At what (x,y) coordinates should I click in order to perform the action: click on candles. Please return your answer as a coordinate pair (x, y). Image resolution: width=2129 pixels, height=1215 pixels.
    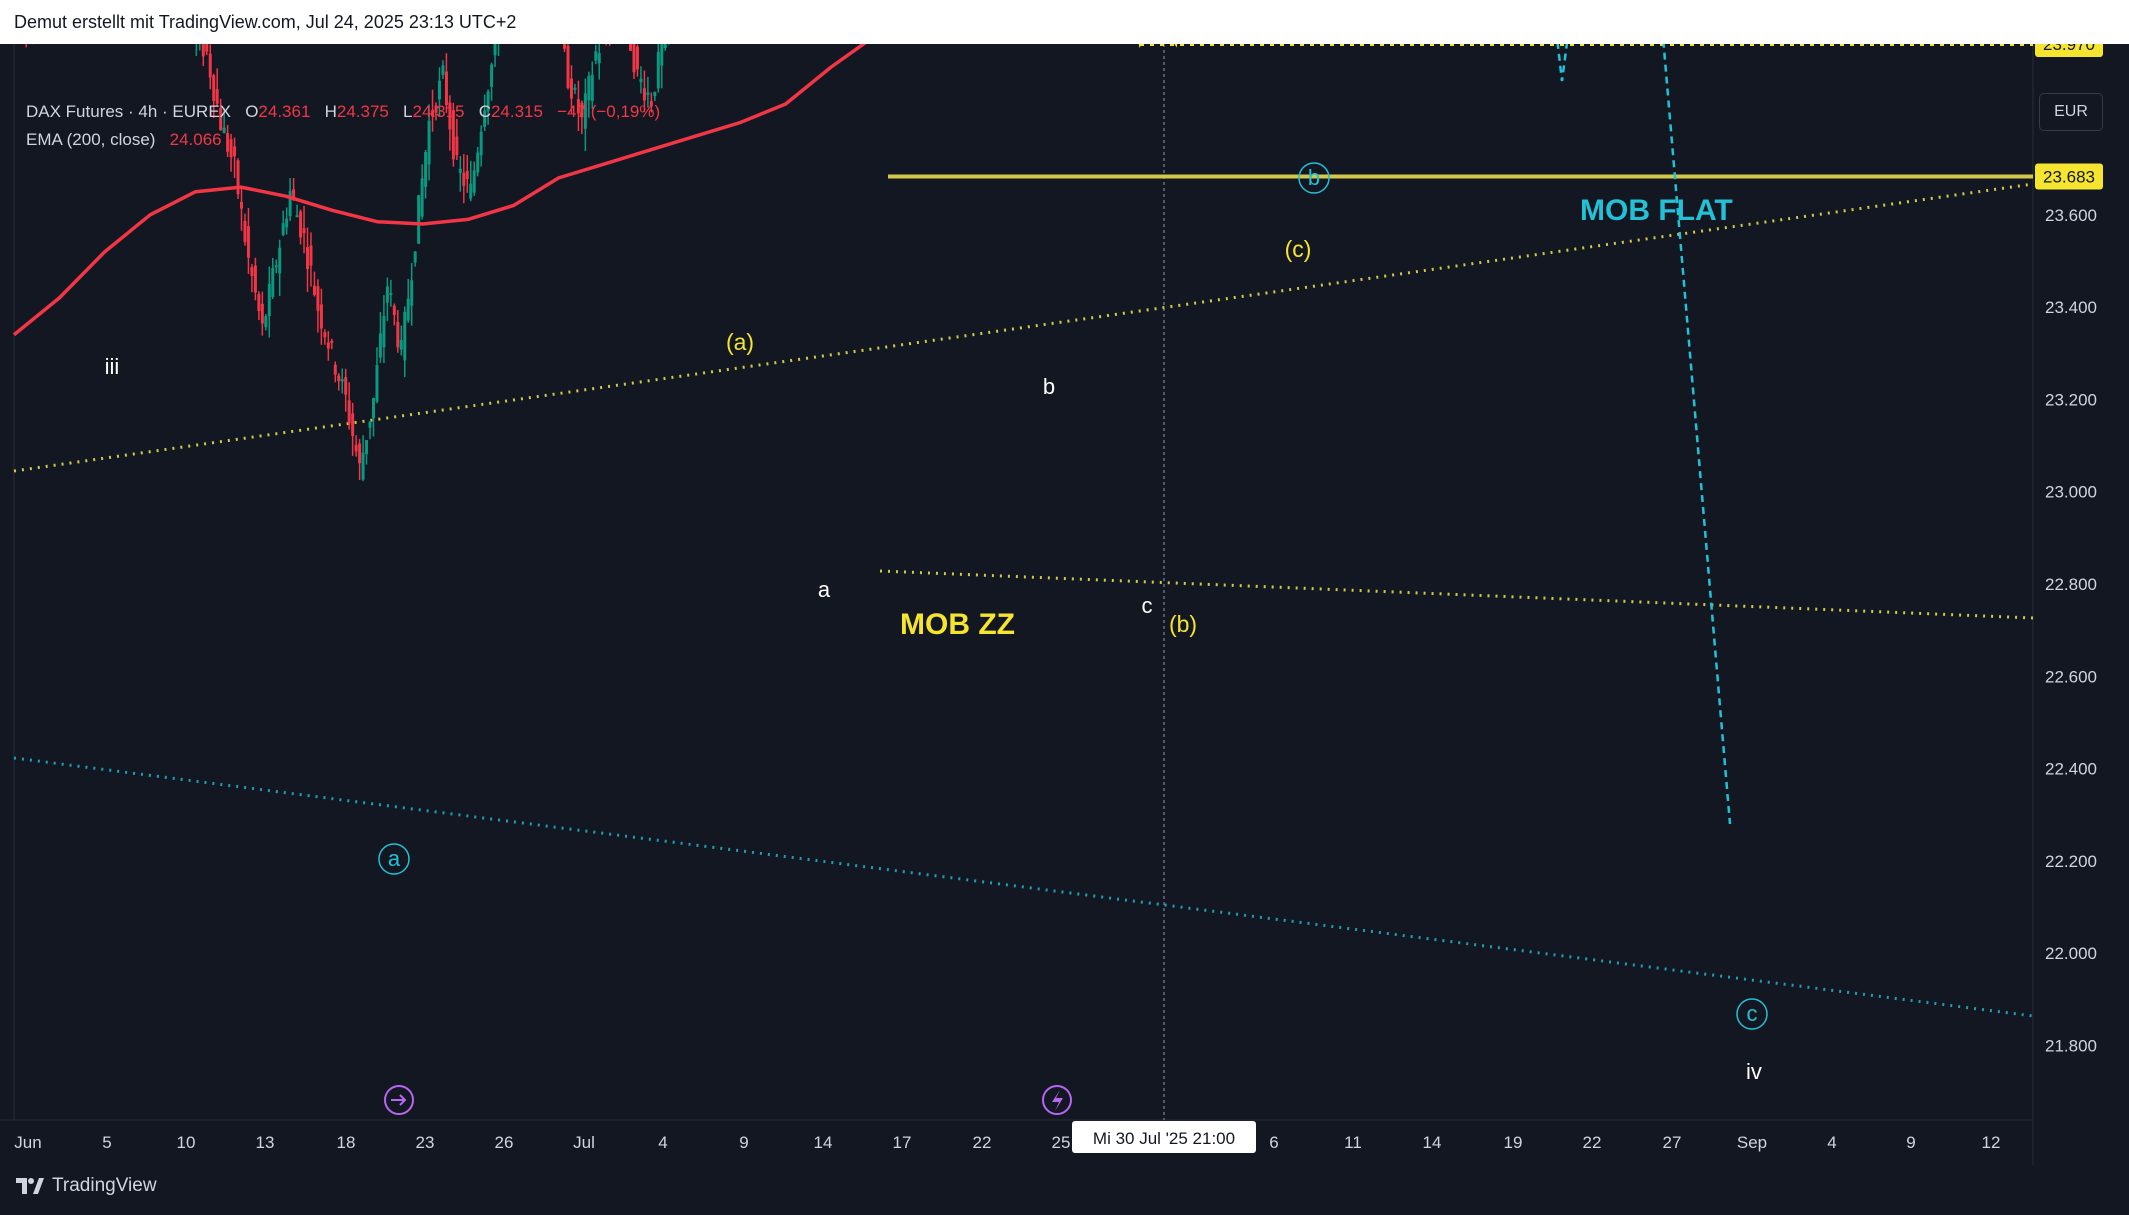
    Looking at the image, I should click on (347, 263).